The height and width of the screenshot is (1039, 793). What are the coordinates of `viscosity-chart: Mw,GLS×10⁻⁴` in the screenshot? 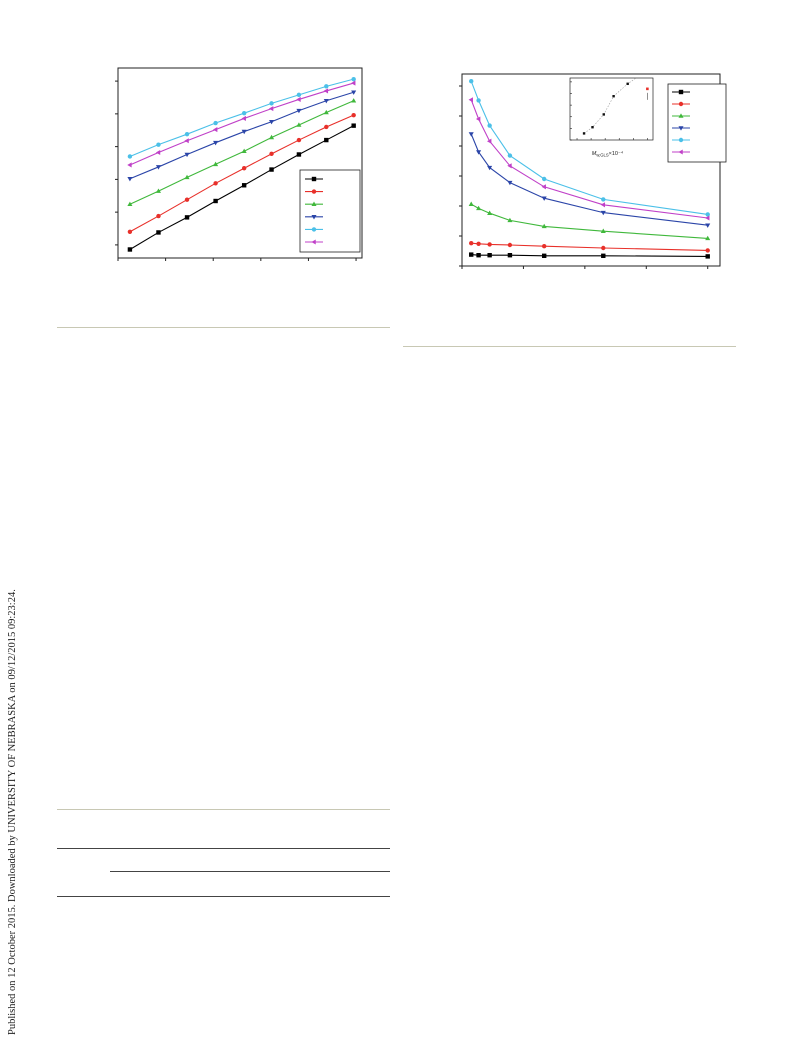 It's located at (580, 178).